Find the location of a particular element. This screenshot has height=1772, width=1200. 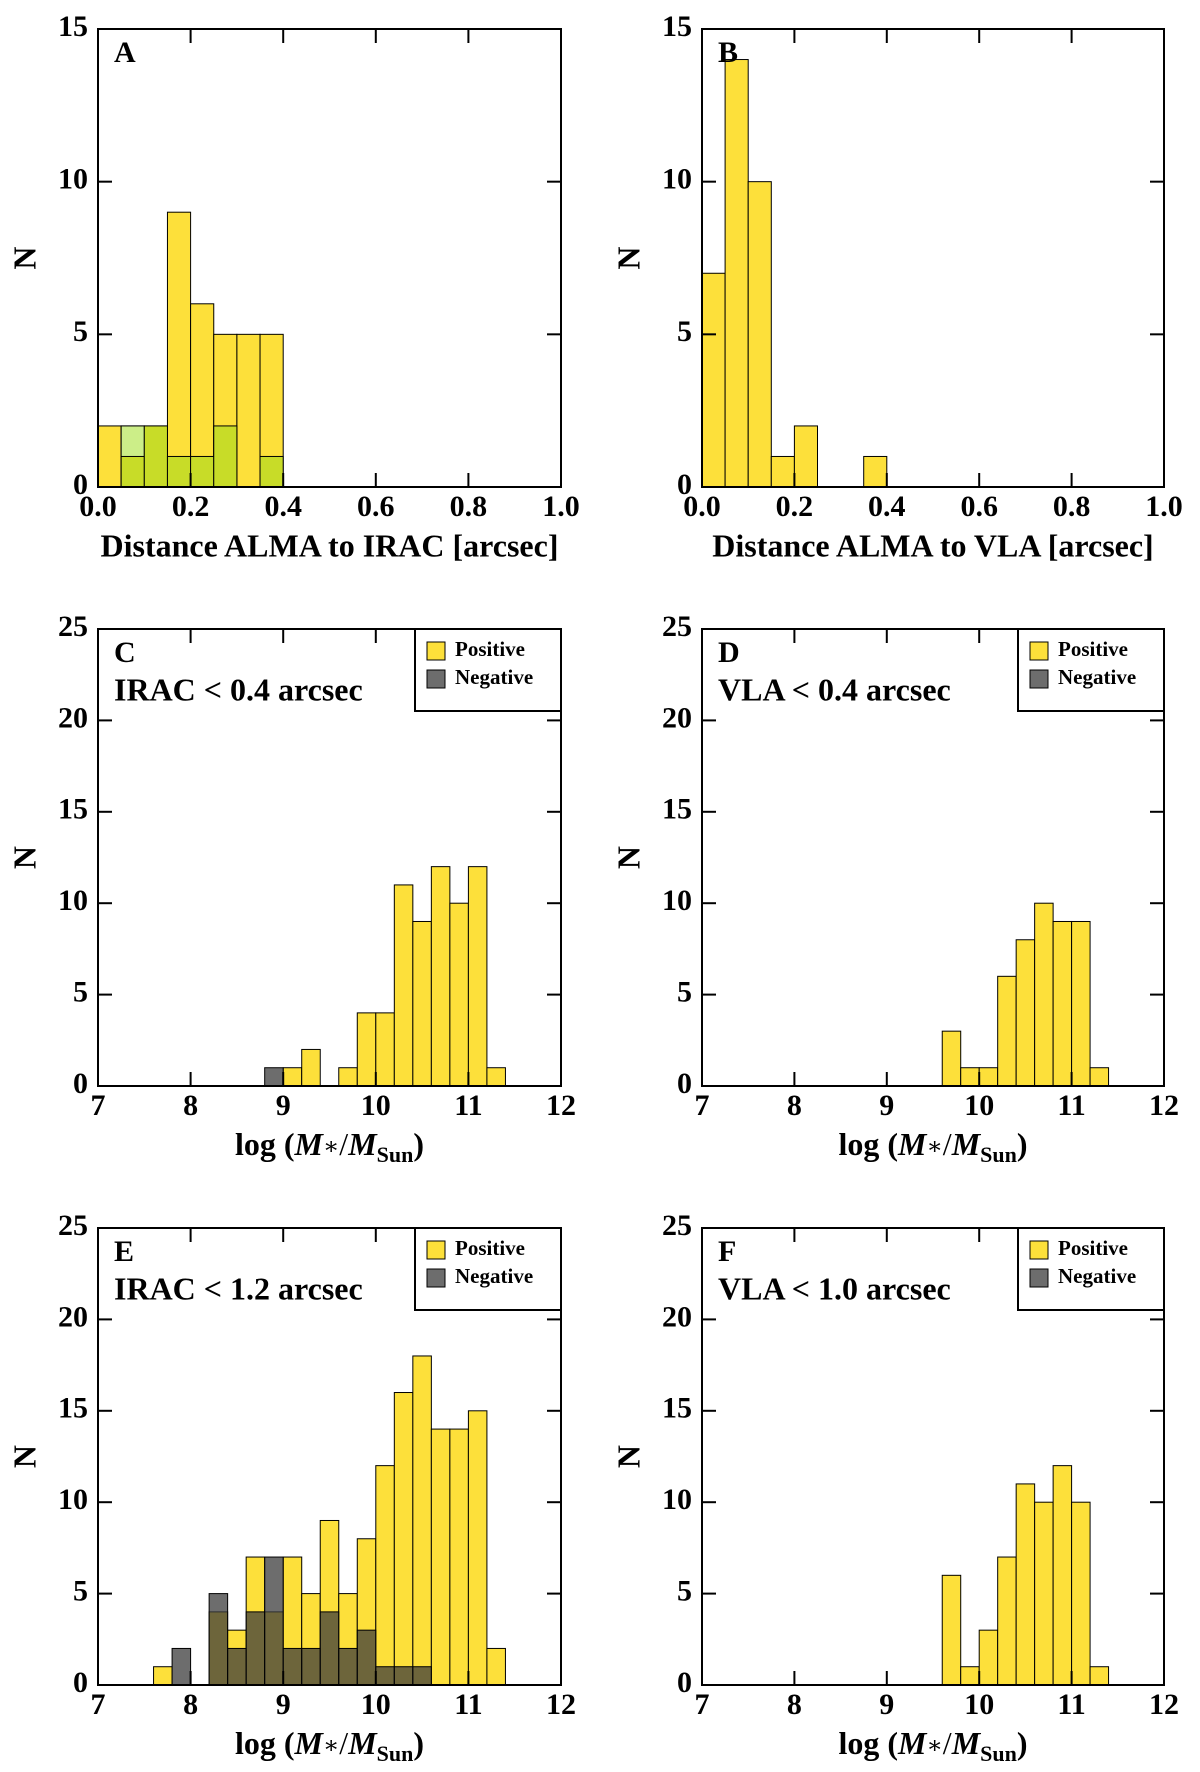

x-tick-label: 10 is located at coordinates (376, 1704).